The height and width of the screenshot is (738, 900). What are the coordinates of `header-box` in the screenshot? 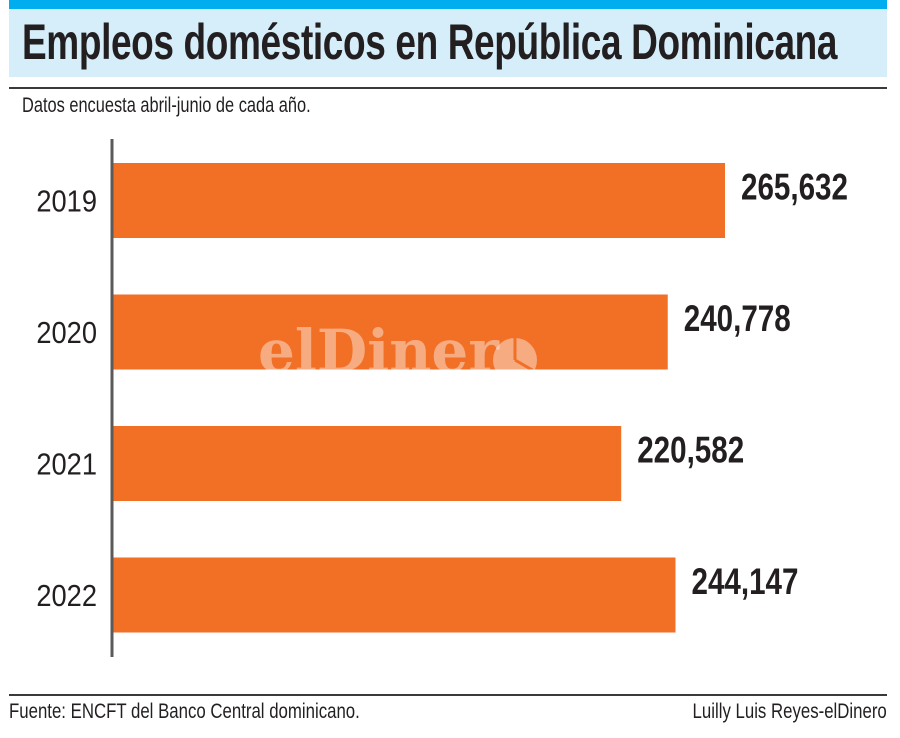 It's located at (448, 43).